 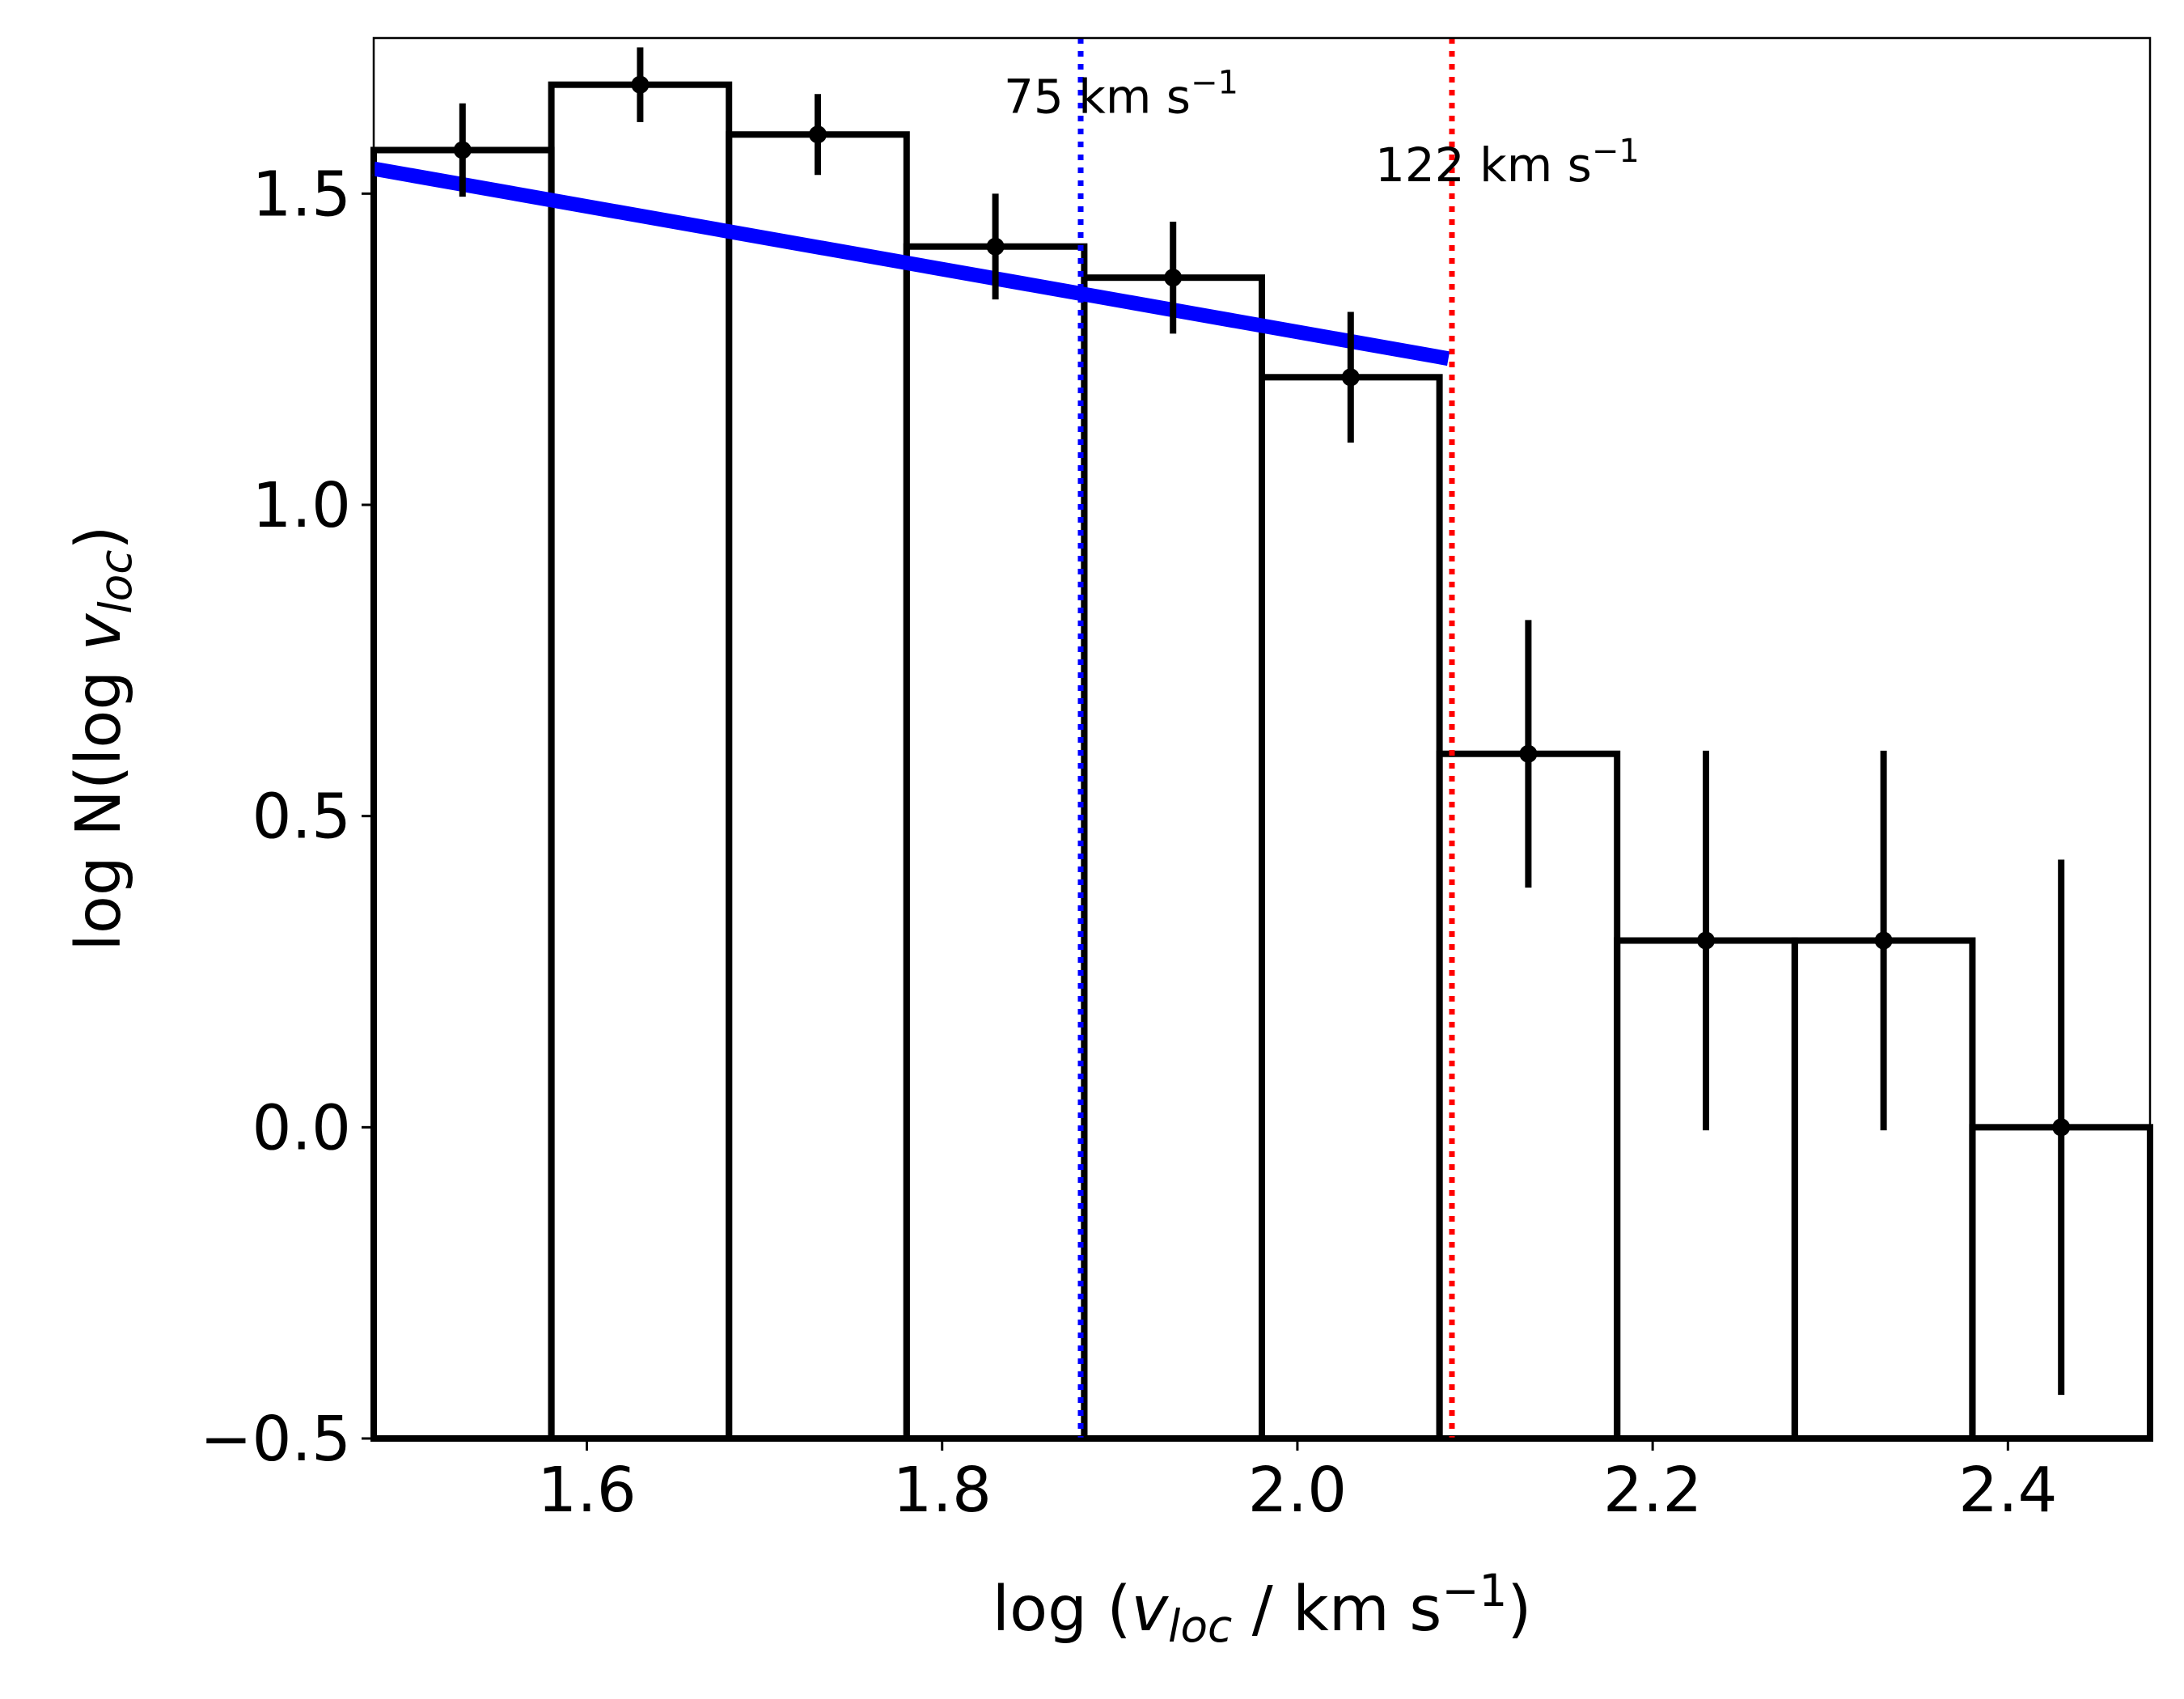 I want to click on x-tick-label: 1.8, so click(x=942, y=1491).